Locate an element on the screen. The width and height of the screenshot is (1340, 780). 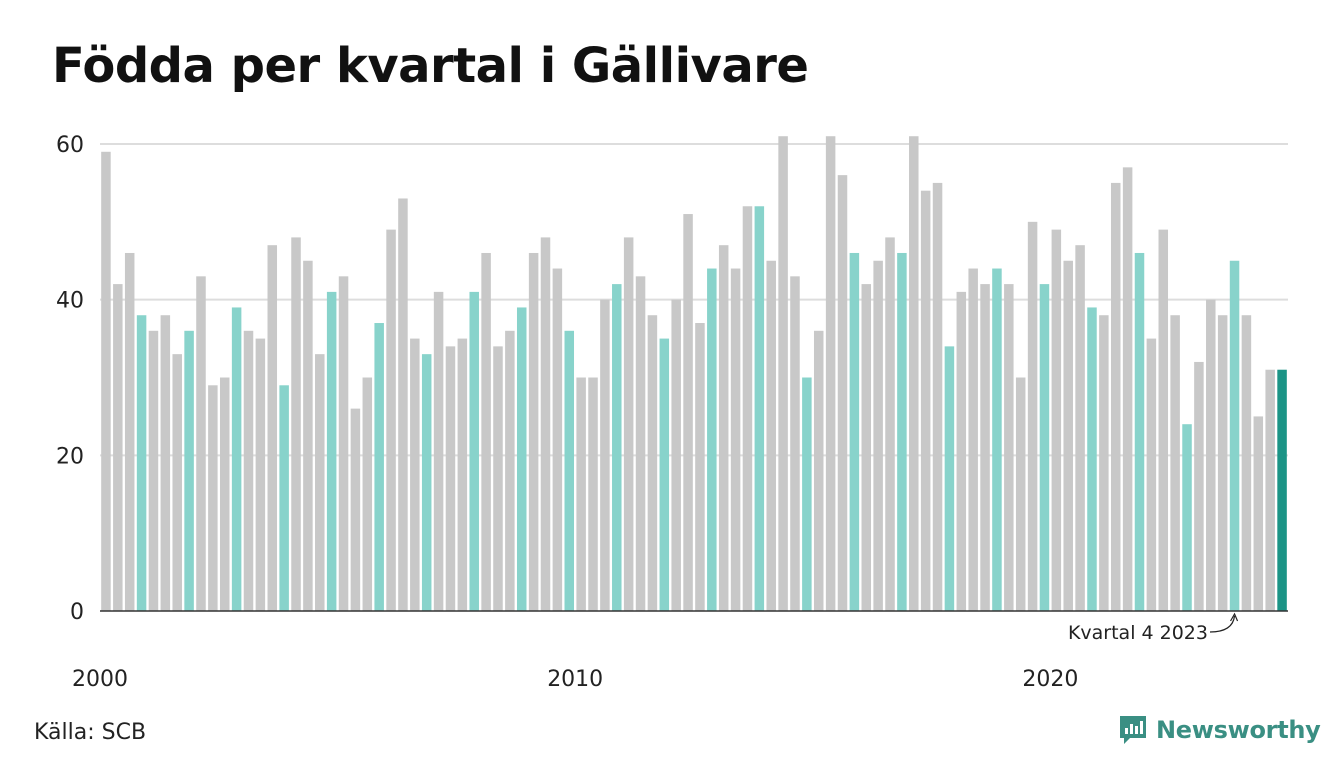
y-tick-label: 20 is located at coordinates (70, 456).